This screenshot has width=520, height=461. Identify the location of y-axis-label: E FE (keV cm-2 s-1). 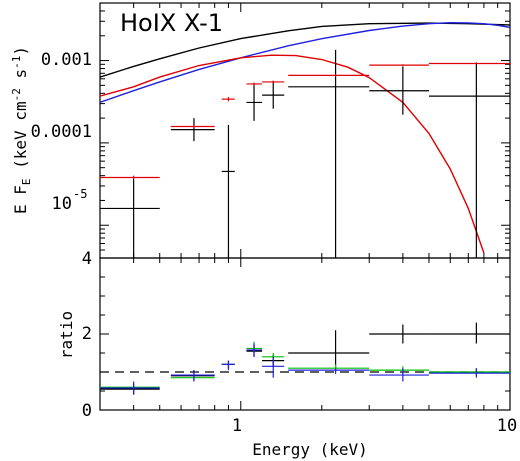
(21, 130).